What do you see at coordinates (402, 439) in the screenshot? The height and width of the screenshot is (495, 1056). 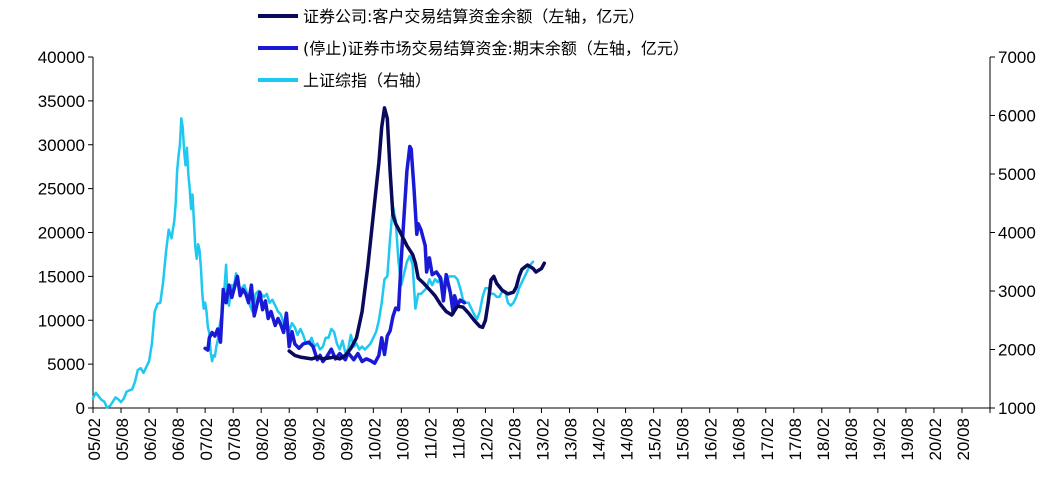 I see `x-tick-label: 10/08` at bounding box center [402, 439].